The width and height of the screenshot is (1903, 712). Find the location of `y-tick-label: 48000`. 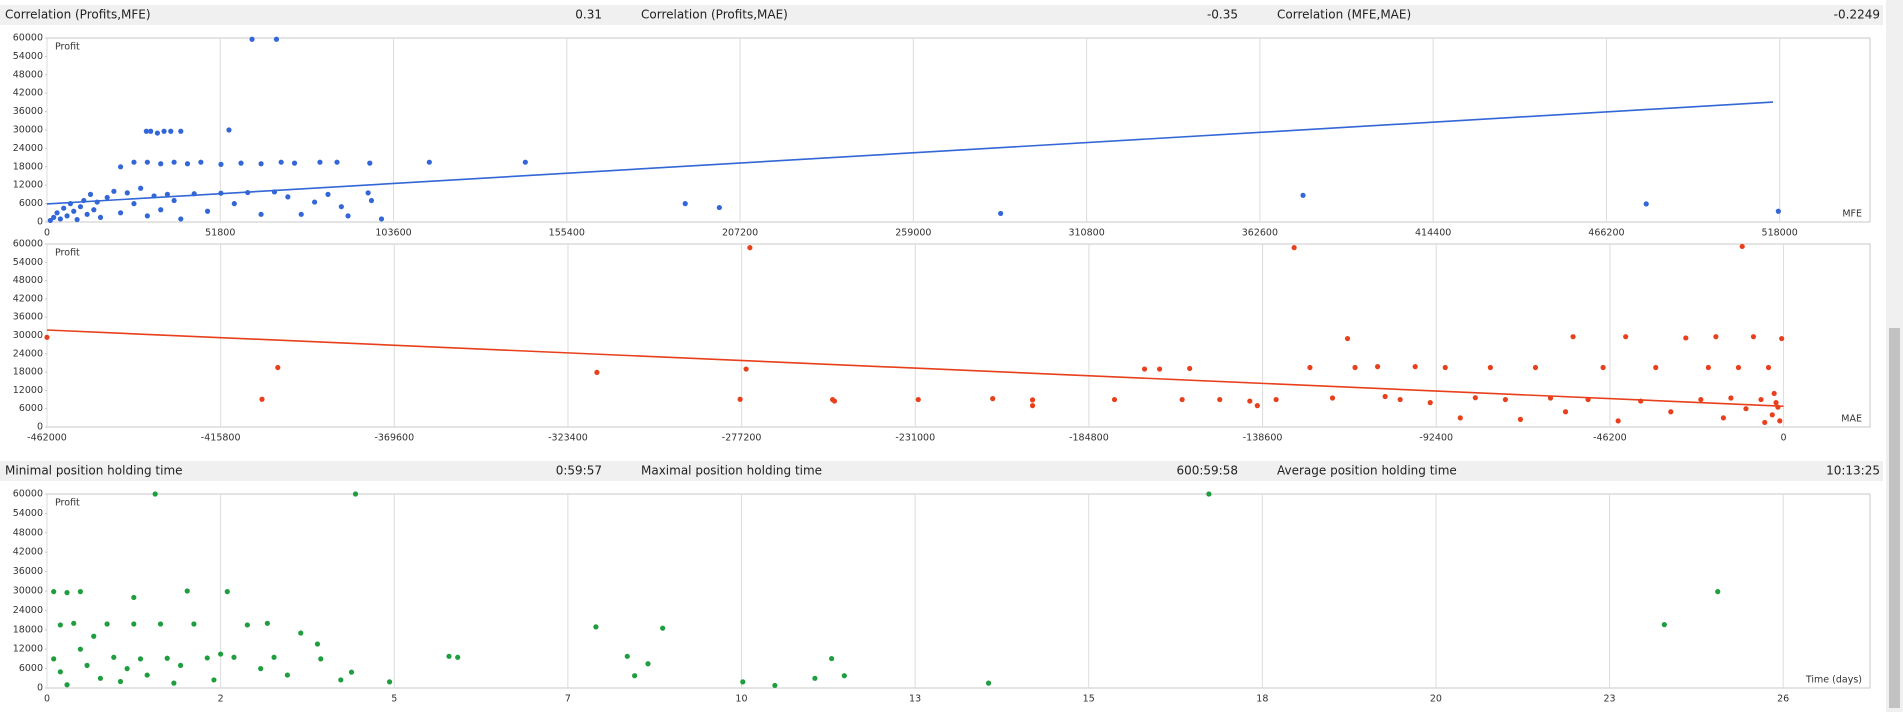

y-tick-label: 48000 is located at coordinates (28, 280).